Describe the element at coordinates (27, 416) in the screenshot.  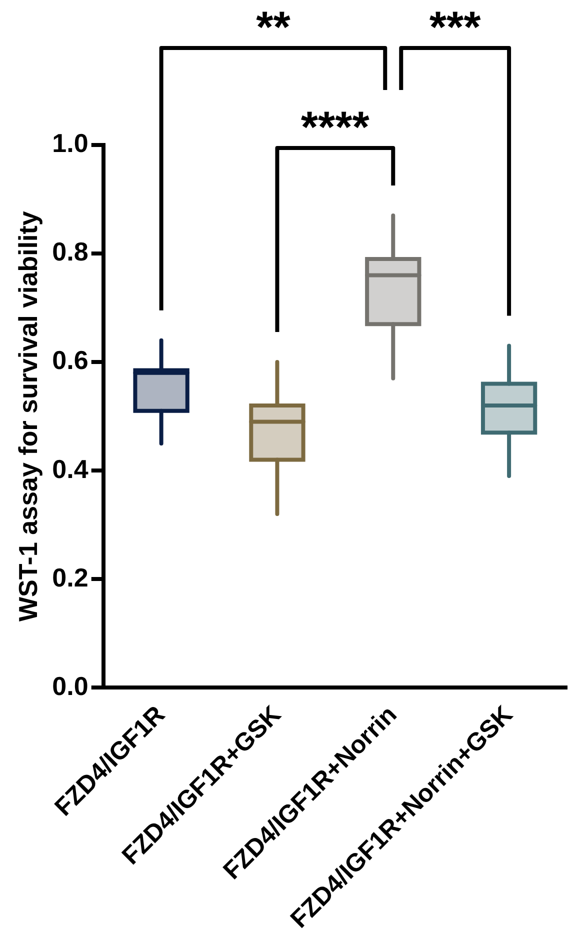
I see `y-axis-title: WST-1 assay for survival viability` at that location.